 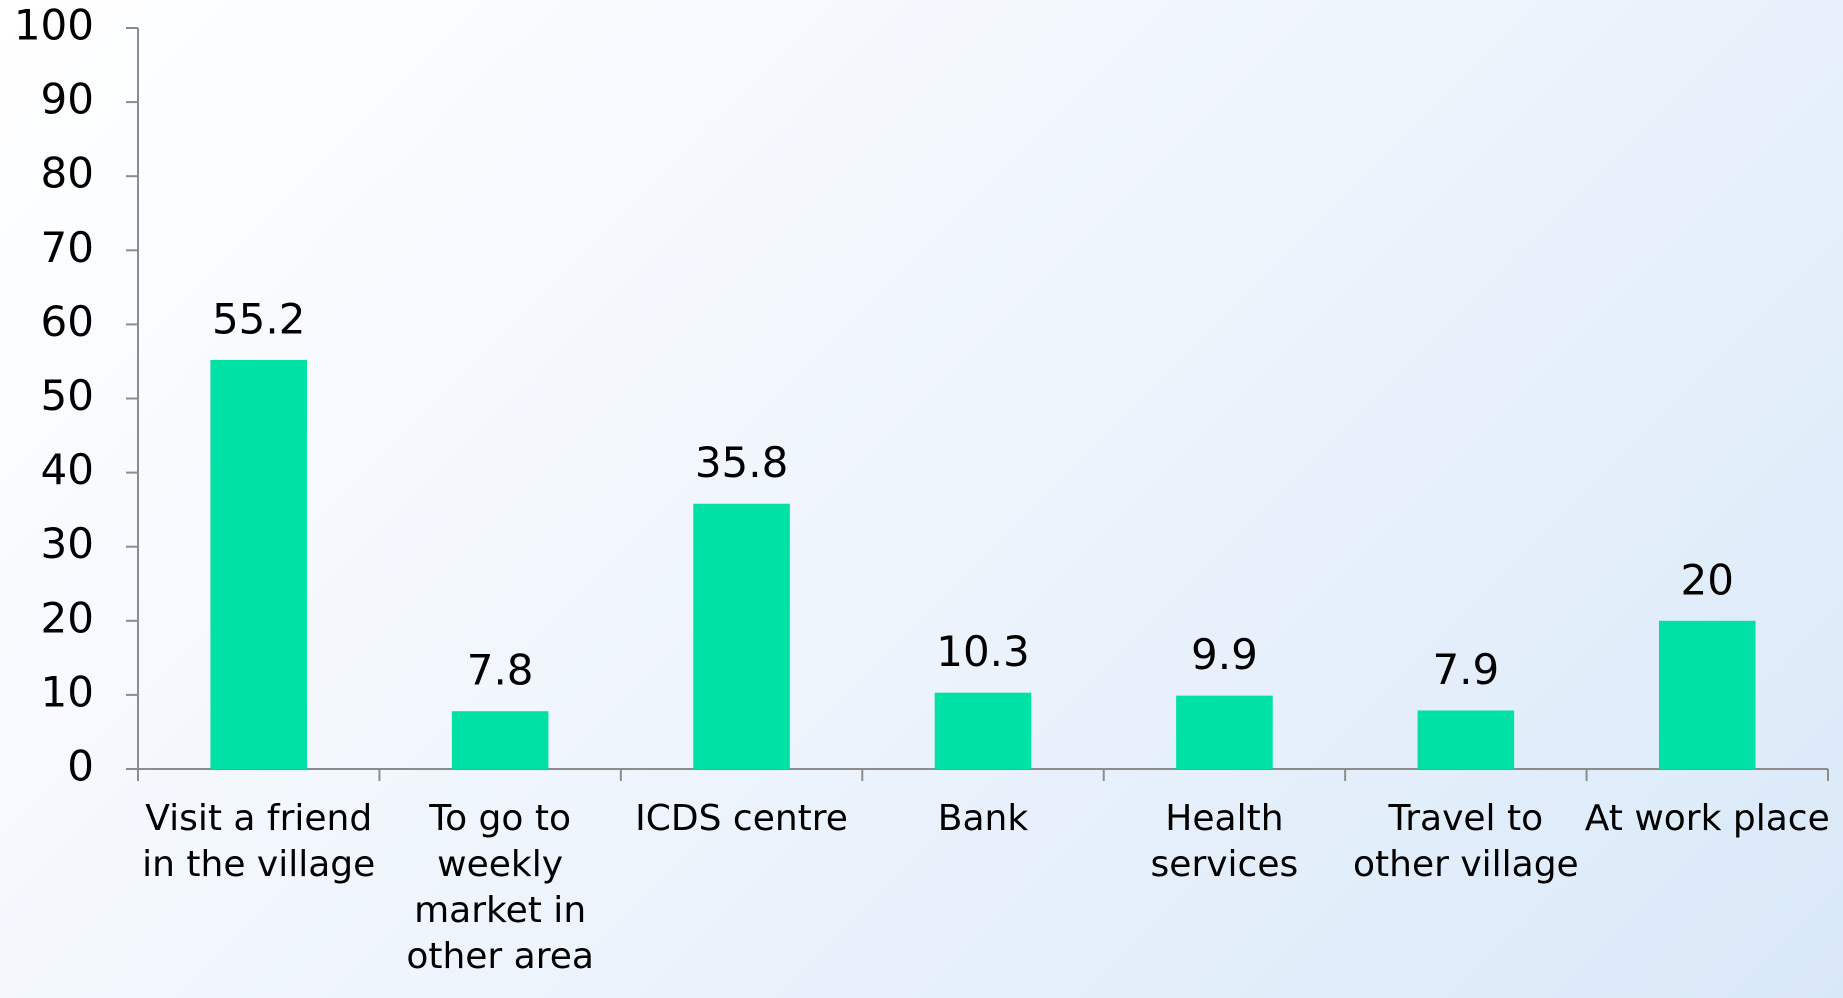 What do you see at coordinates (259, 841) in the screenshot?
I see `x-tick-label: Visit a friend in the village` at bounding box center [259, 841].